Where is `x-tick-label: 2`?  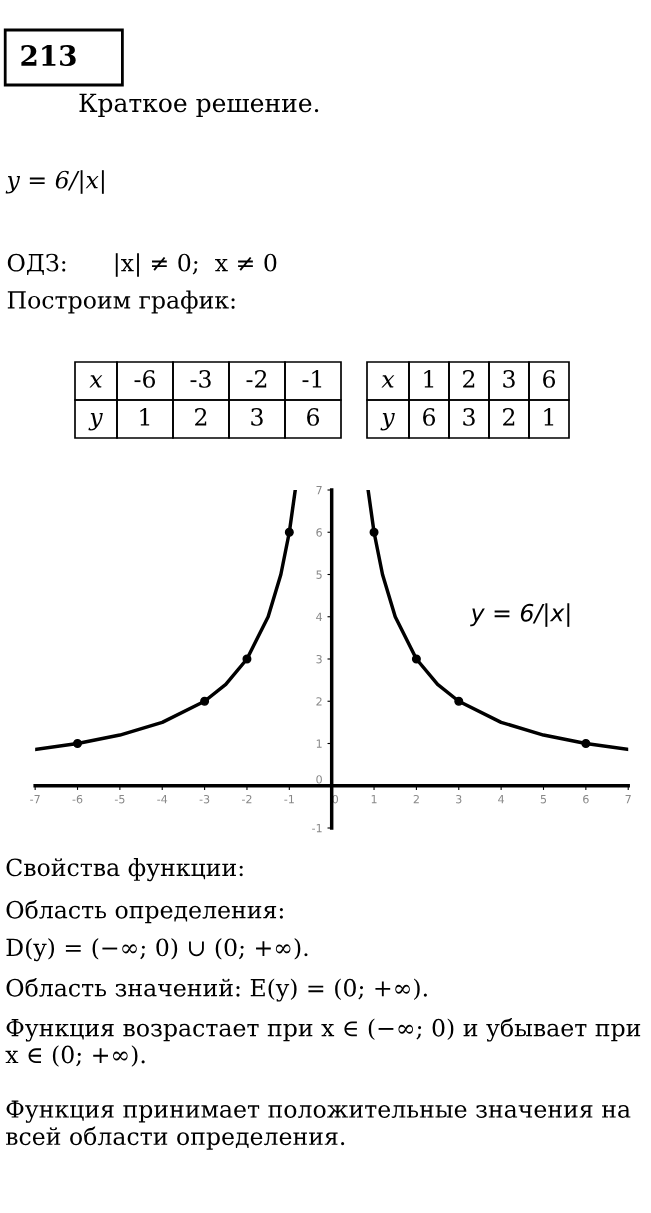
x-tick-label: 2 is located at coordinates (416, 799).